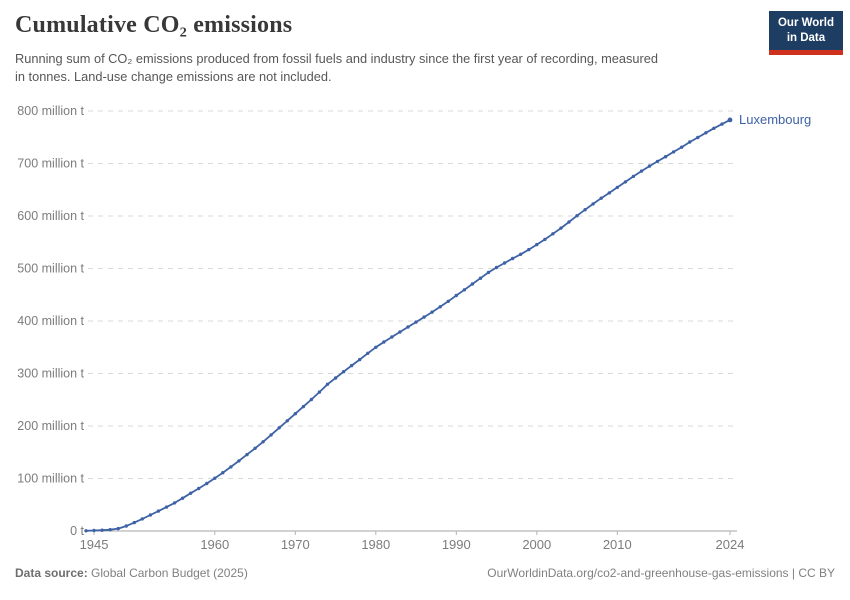 The height and width of the screenshot is (600, 850). Describe the element at coordinates (169, 573) in the screenshot. I see `data-source-value: Global Carbon Budget (2025)` at that location.